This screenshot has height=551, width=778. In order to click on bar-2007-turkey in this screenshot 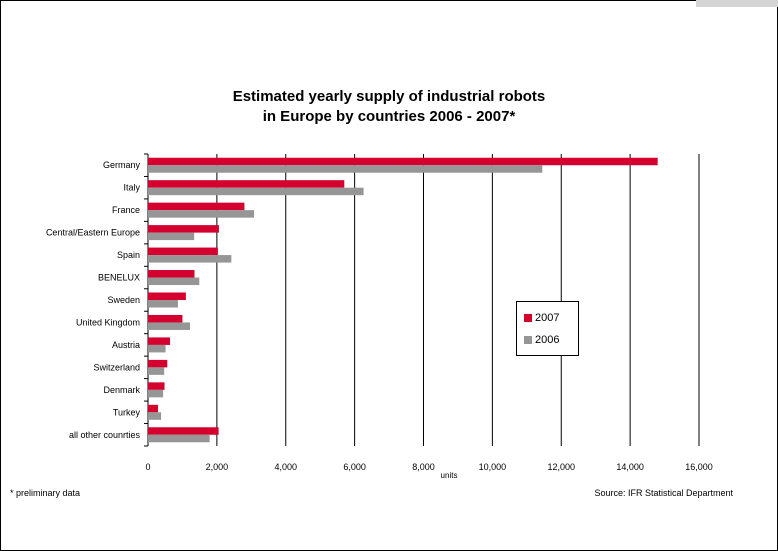, I will do `click(153, 408)`.